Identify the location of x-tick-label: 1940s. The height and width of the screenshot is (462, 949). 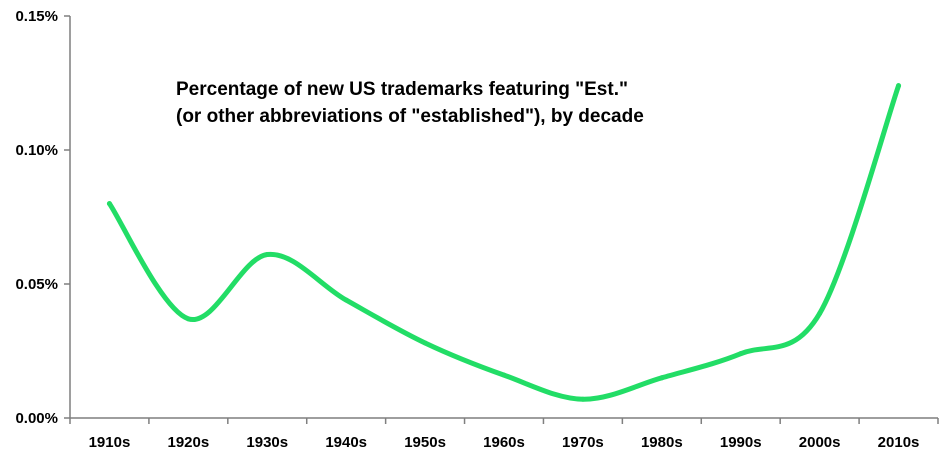
(346, 442).